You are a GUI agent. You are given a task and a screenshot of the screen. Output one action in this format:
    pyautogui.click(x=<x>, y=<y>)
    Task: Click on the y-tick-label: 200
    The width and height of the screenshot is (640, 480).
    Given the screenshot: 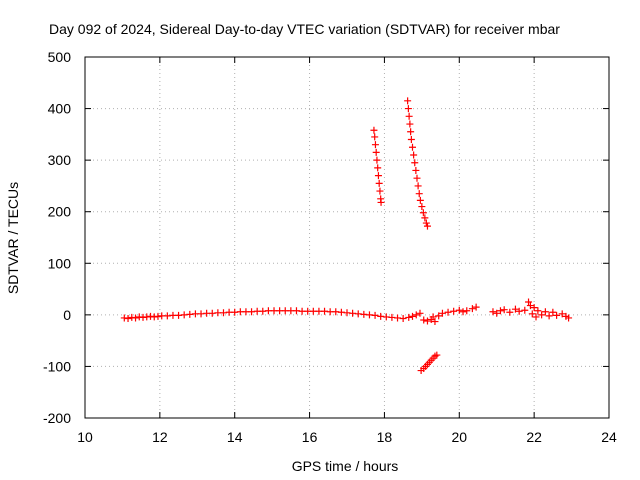 What is the action you would take?
    pyautogui.click(x=60, y=212)
    